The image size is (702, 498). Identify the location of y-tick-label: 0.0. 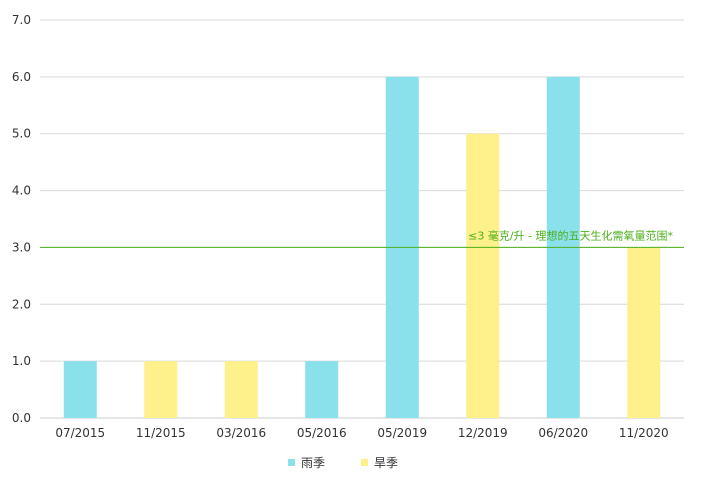
(21, 418).